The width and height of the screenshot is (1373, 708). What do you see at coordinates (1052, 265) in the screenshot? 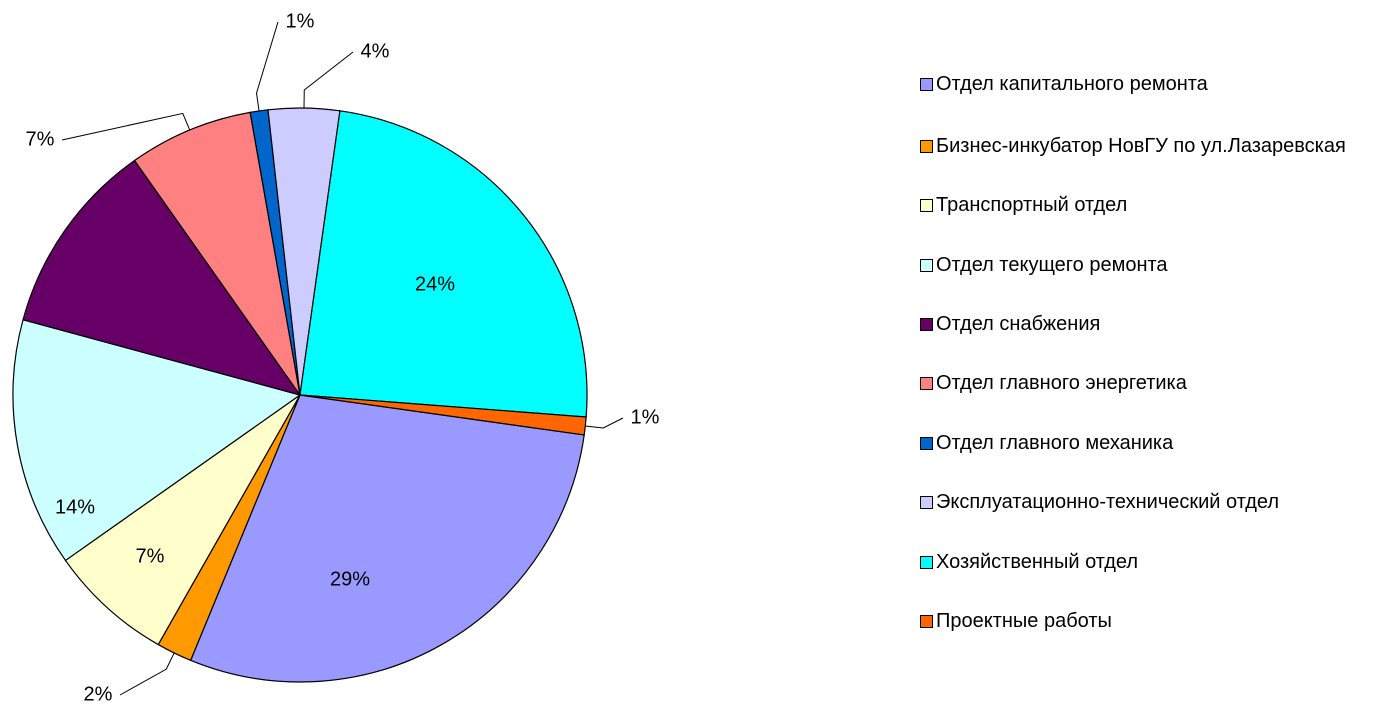
I see `legend-label: Отдел текущего ремонта` at bounding box center [1052, 265].